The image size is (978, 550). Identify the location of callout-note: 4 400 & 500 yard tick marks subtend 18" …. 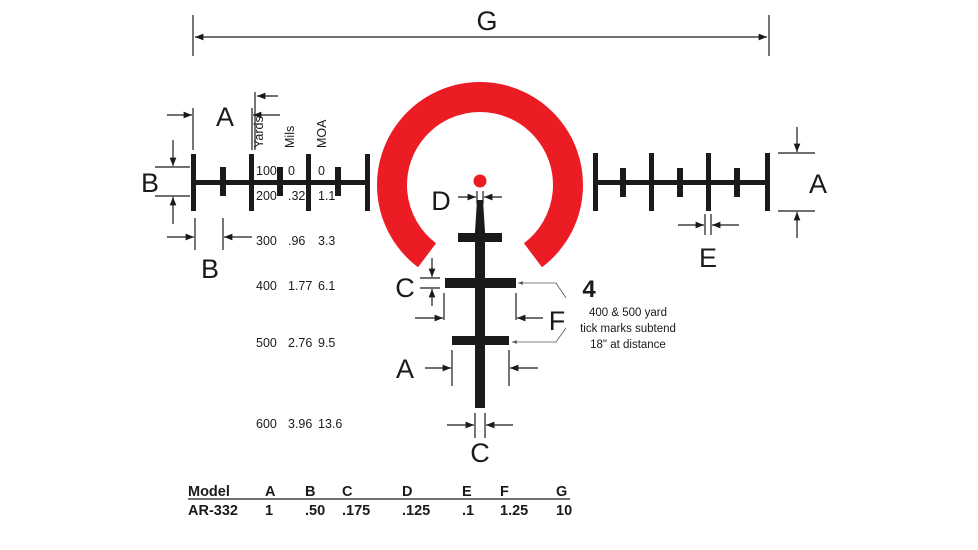
(593, 313).